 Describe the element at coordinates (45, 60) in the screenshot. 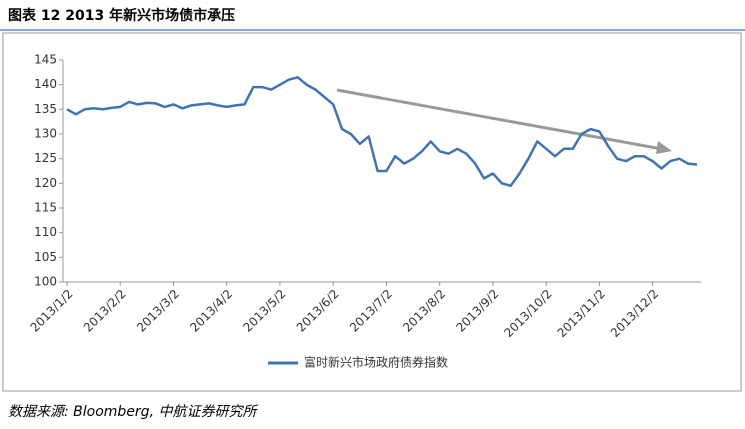

I see `y-tick-label: 145` at that location.